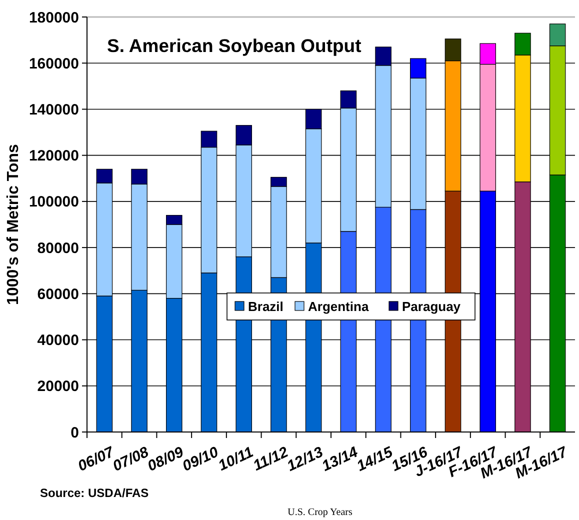 This screenshot has width=579, height=520. I want to click on y-tick-label: 60000, so click(58, 294).